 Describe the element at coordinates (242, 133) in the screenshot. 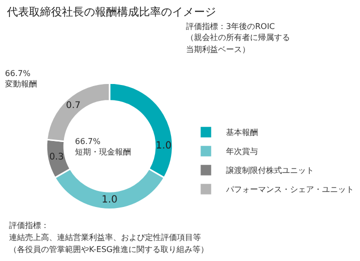

I see `legend-label: 基本報酬` at that location.